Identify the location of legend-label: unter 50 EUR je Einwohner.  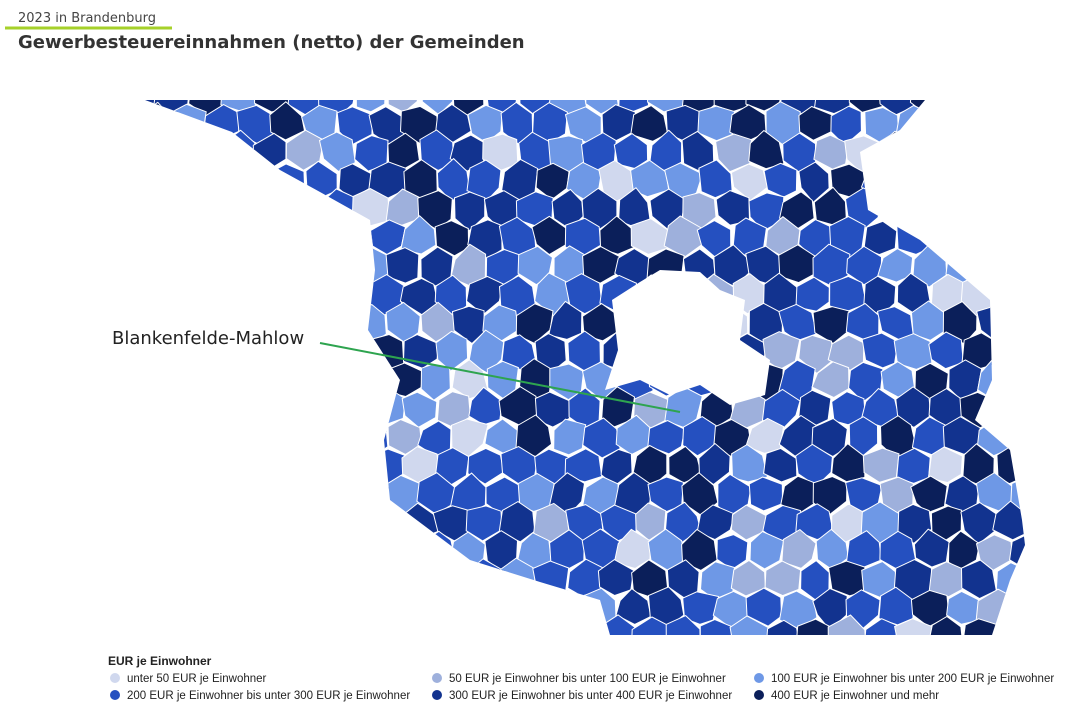
(197, 679).